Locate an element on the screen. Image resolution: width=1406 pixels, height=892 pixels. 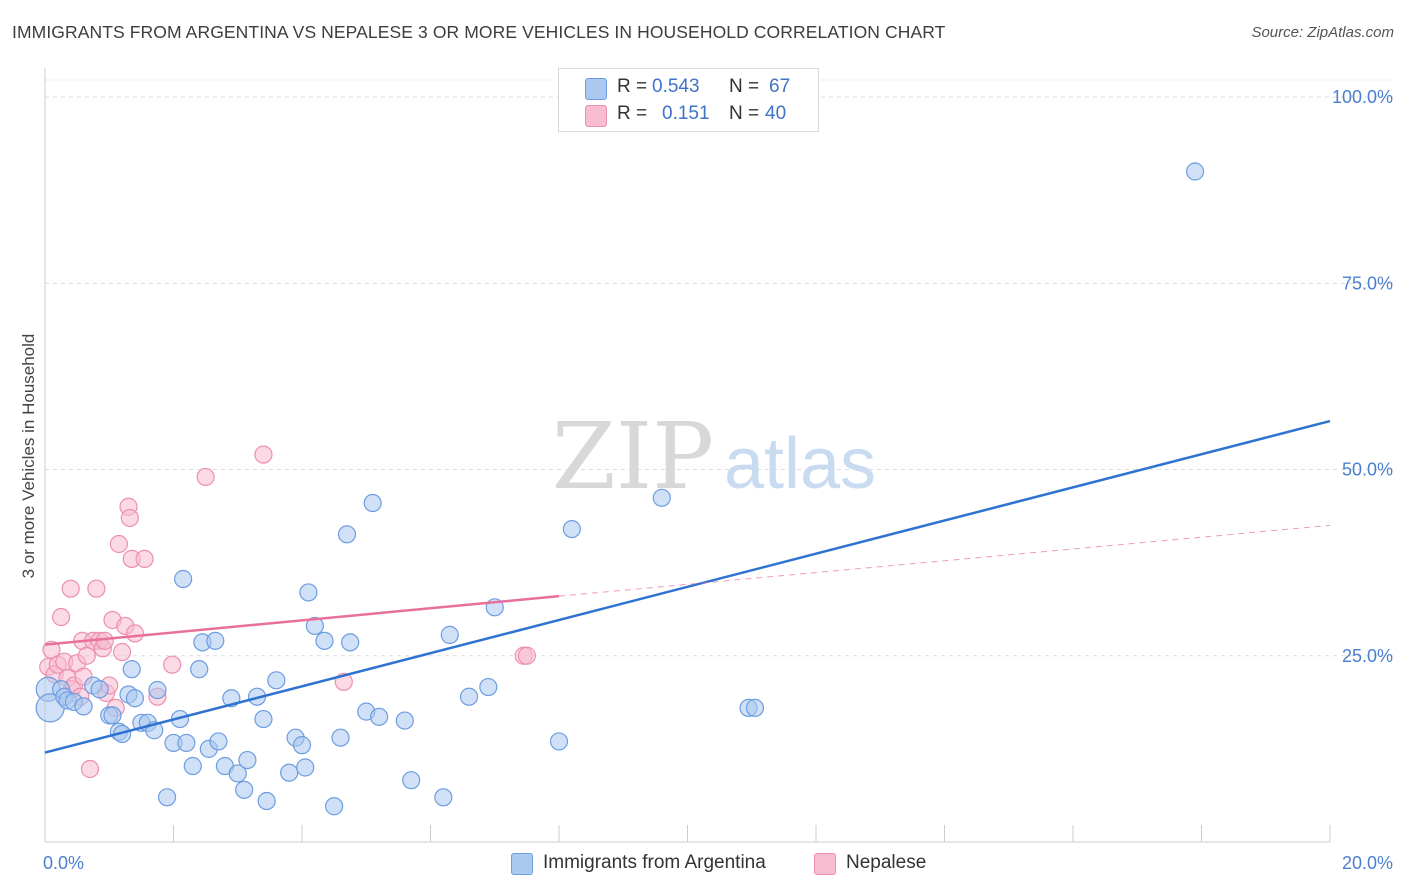
y-tick-label: 25.0% is located at coordinates (1367, 656).